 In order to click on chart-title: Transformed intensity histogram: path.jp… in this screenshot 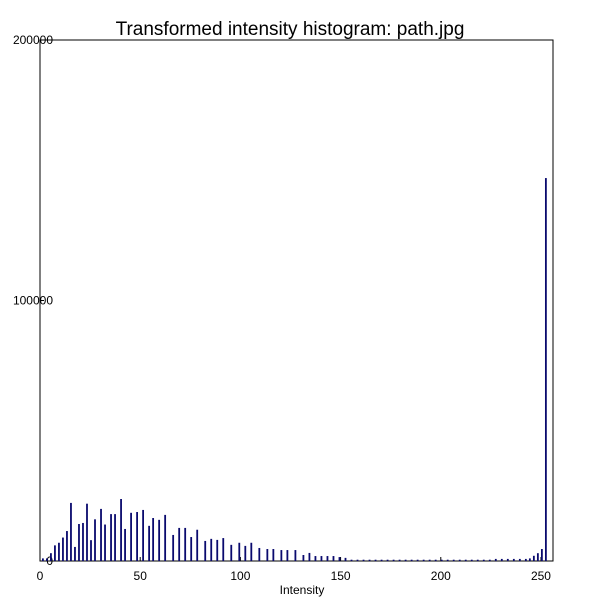, I will do `click(290, 29)`.